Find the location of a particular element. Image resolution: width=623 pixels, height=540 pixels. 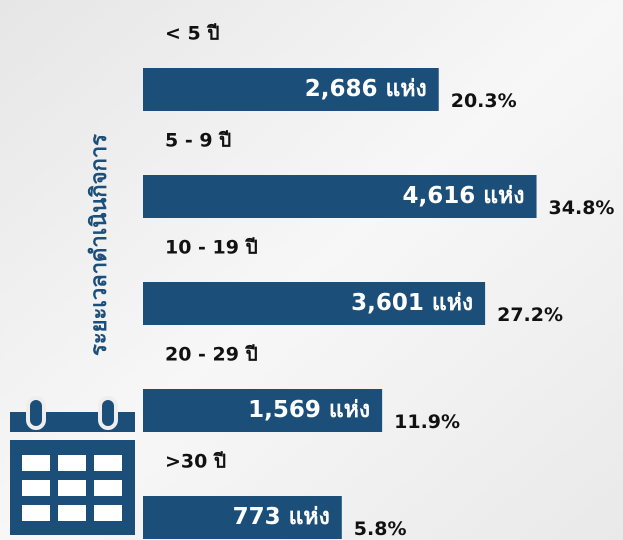

percentage-label: 11.9% is located at coordinates (427, 422).